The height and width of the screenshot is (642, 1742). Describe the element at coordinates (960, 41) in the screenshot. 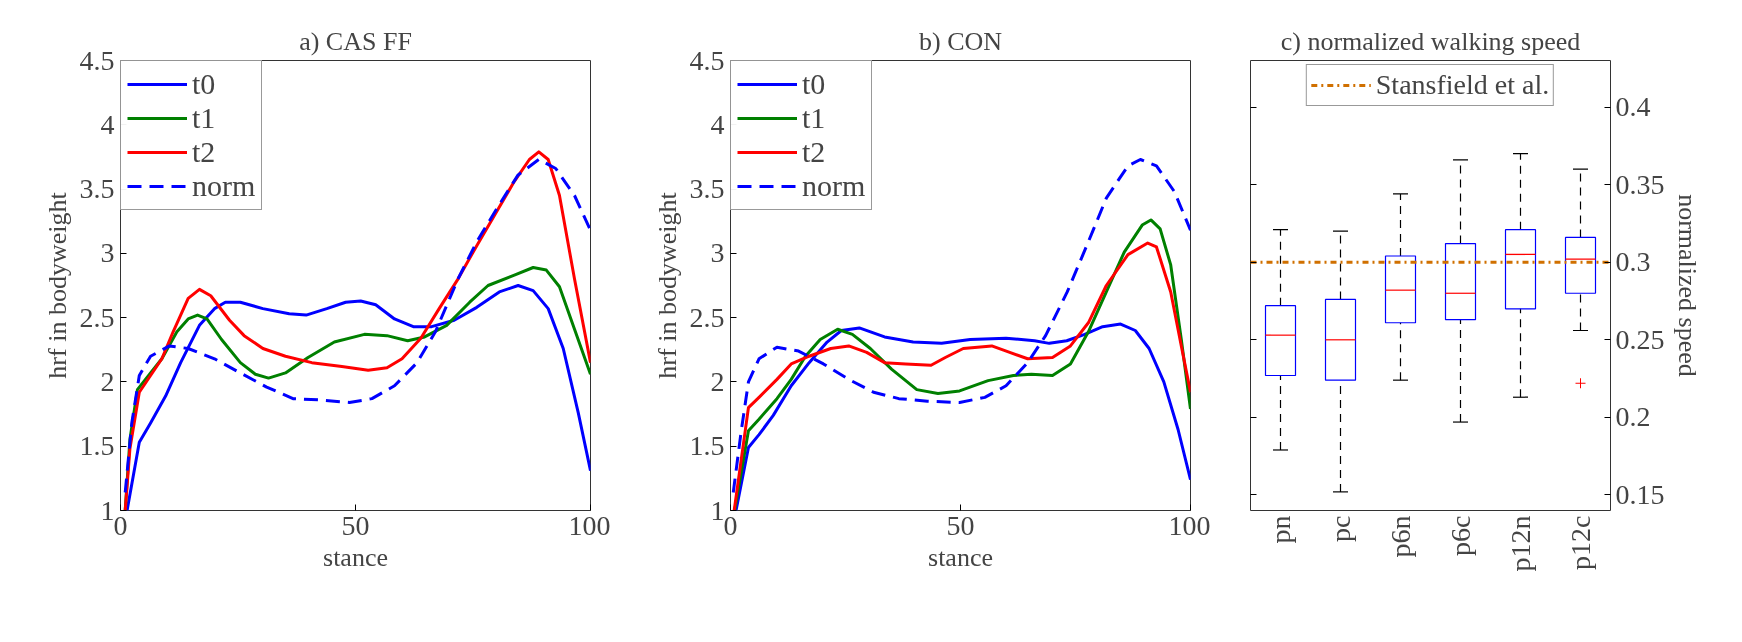

I see `chart-title: b) CON` at that location.